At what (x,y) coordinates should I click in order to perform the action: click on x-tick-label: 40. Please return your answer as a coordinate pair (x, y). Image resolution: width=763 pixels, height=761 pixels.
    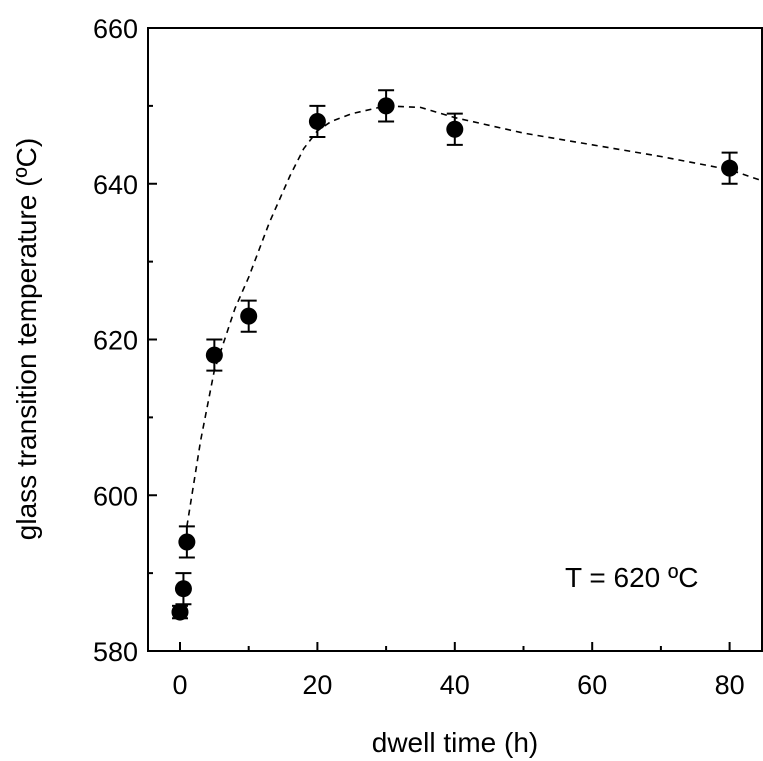
    Looking at the image, I should click on (455, 685).